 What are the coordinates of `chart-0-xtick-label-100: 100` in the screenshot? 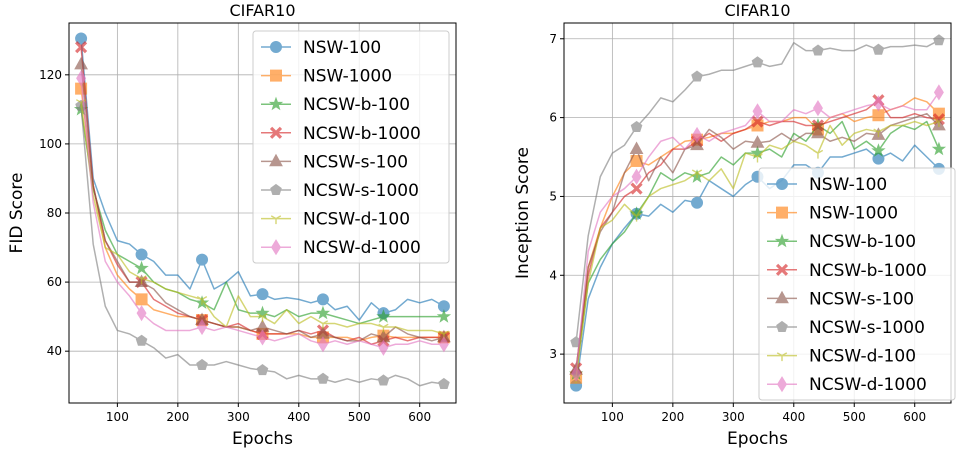 It's located at (117, 417).